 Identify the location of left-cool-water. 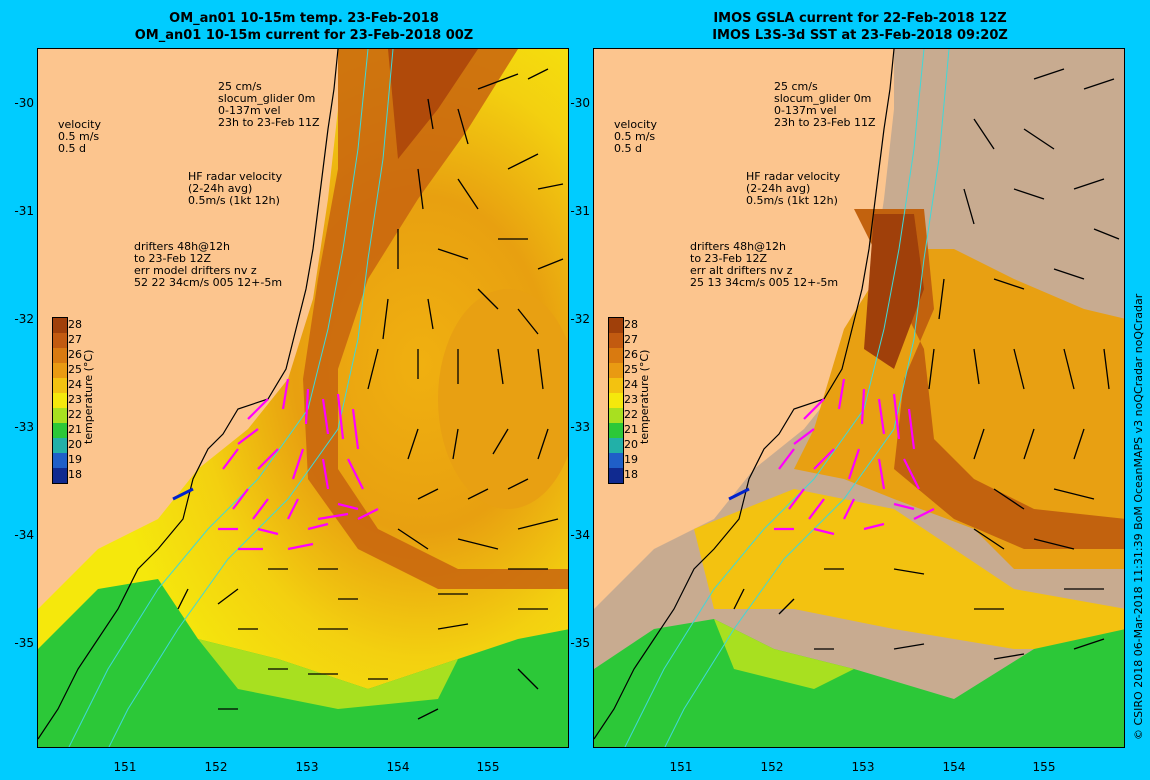
(303, 663).